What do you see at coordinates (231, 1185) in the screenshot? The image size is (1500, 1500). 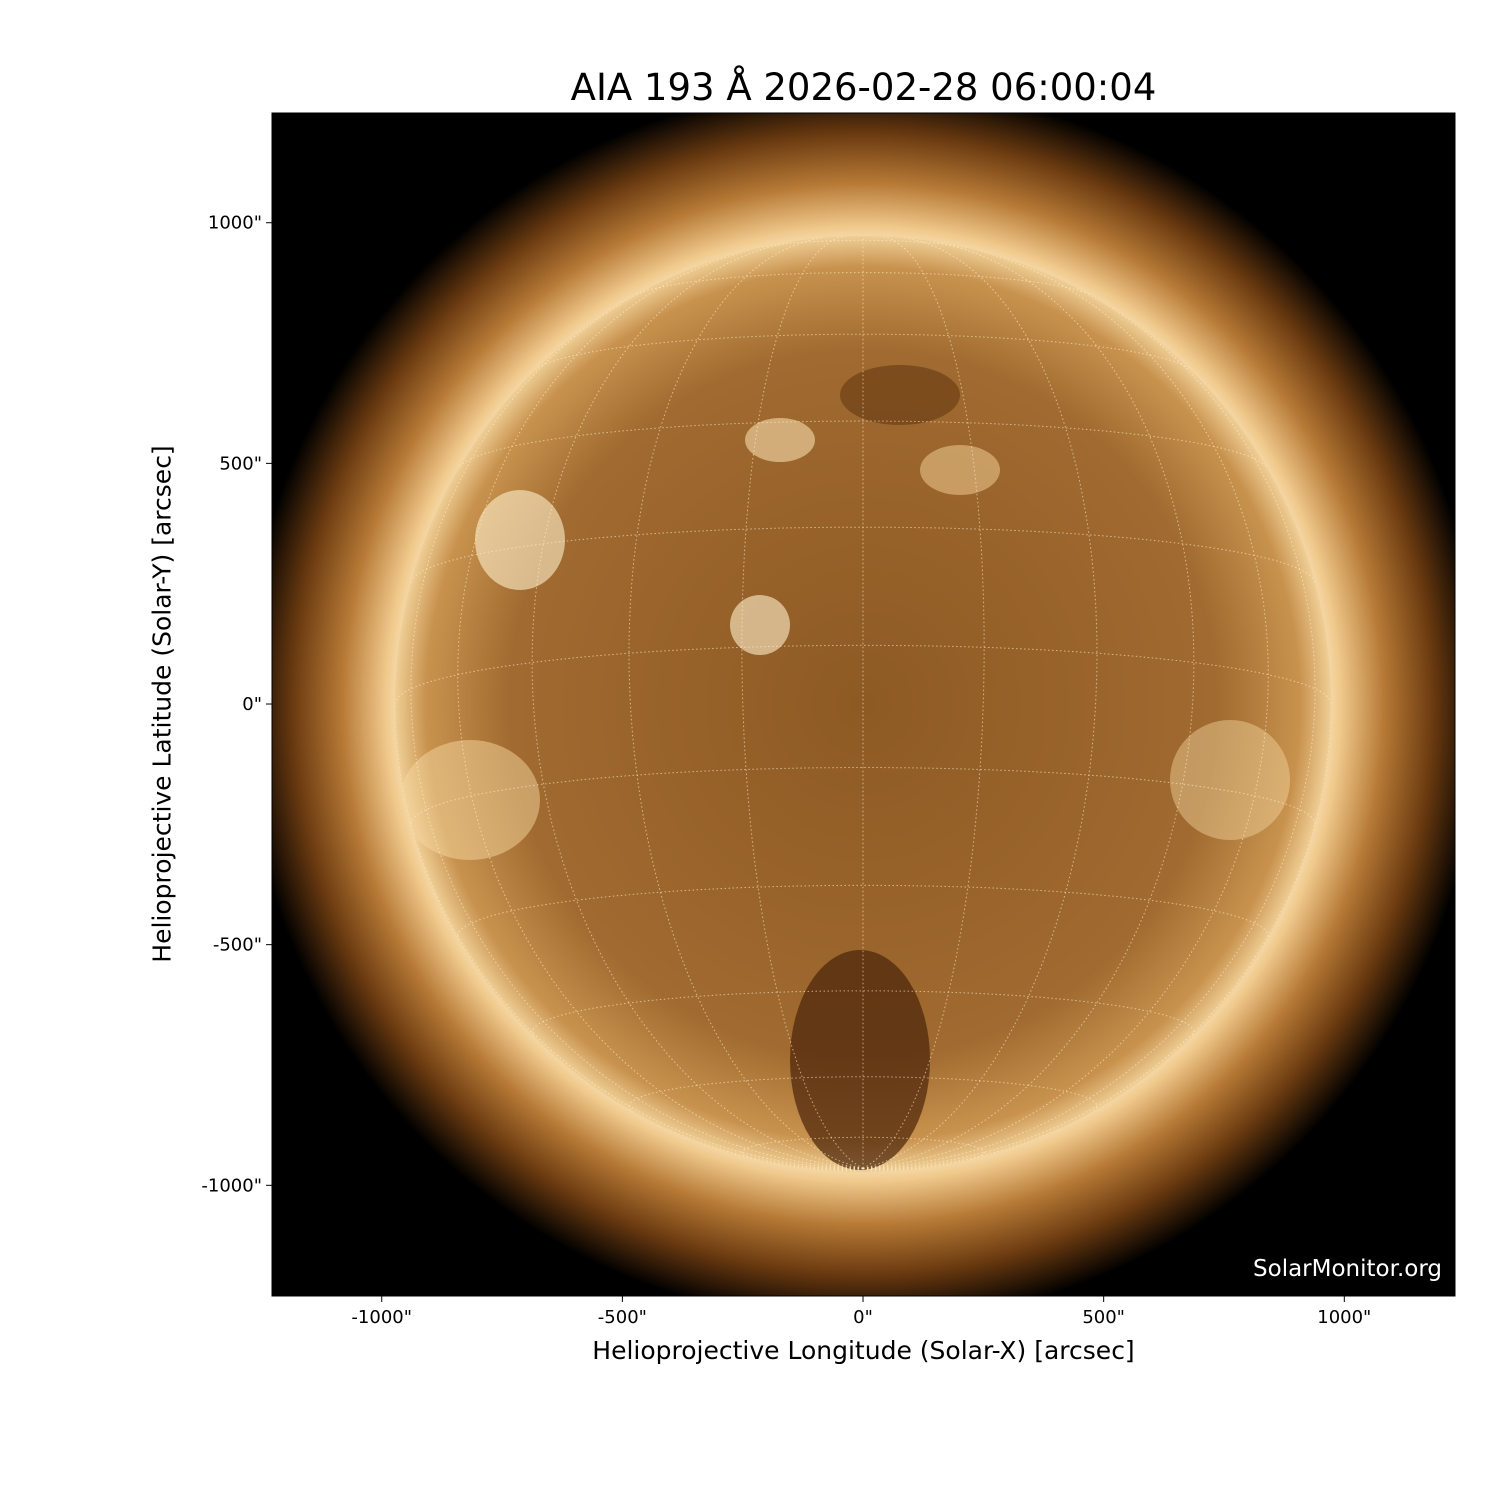 I see `y-tick-label: -1000"` at bounding box center [231, 1185].